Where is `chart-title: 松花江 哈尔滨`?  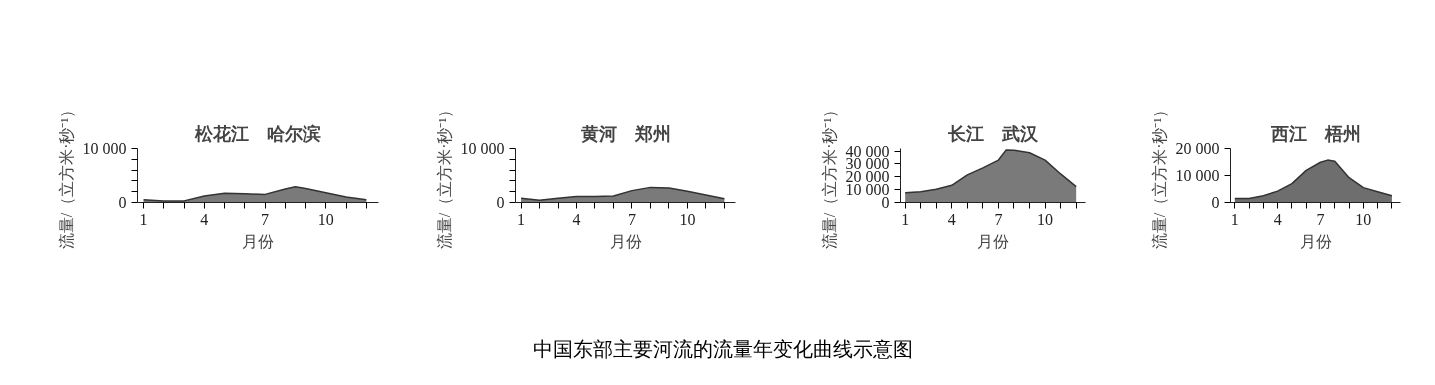
chart-title: 松花江 哈尔滨 is located at coordinates (257, 133).